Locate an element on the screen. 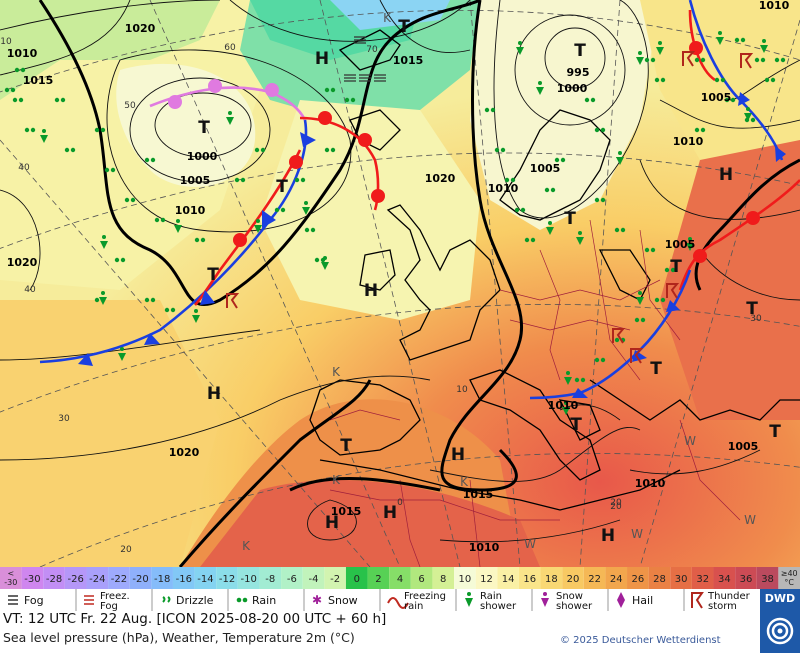 The width and height of the screenshot is (800, 653). legend-label: rain is located at coordinates (413, 606).